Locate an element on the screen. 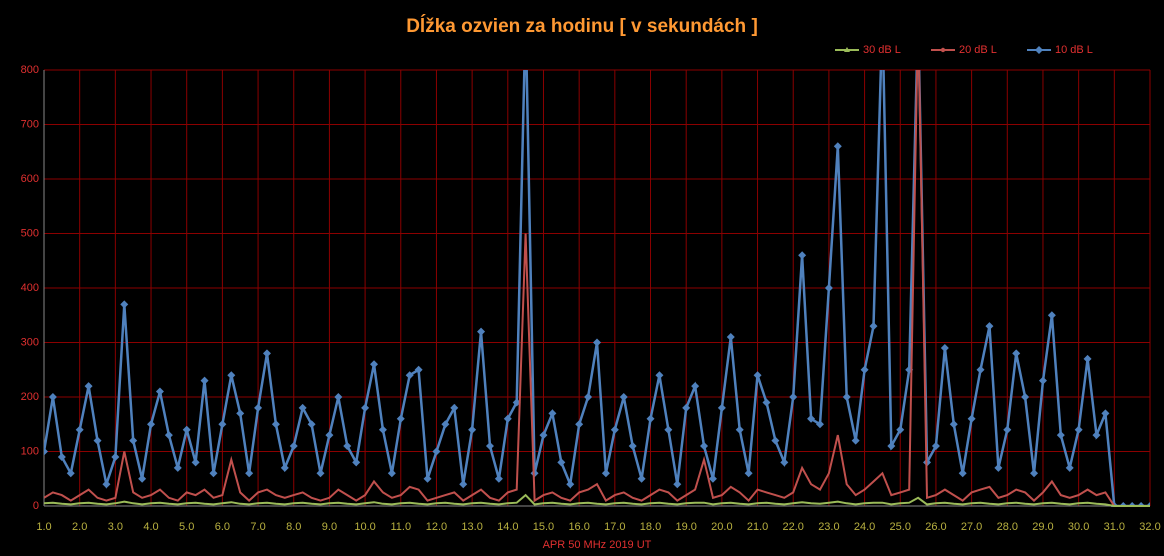  y-tick-label: 600 is located at coordinates (30, 179).